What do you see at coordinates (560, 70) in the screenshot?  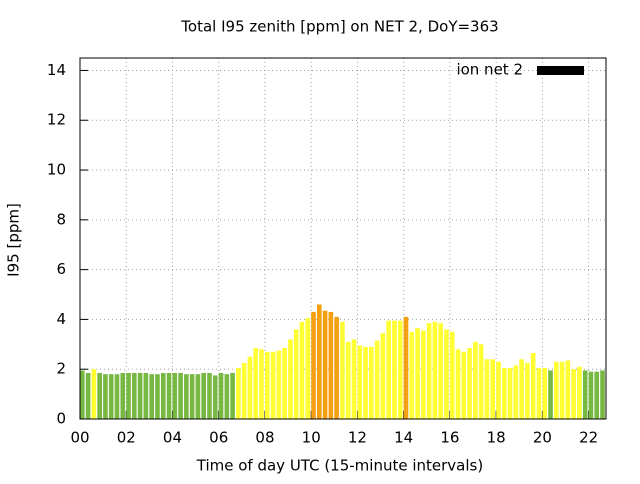 I see `legend-swatch` at bounding box center [560, 70].